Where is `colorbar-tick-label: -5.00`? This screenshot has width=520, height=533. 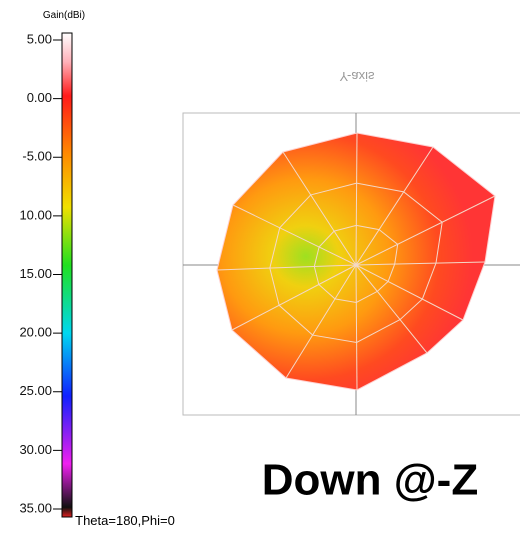
colorbar-tick-label: -5.00 is located at coordinates (37, 156).